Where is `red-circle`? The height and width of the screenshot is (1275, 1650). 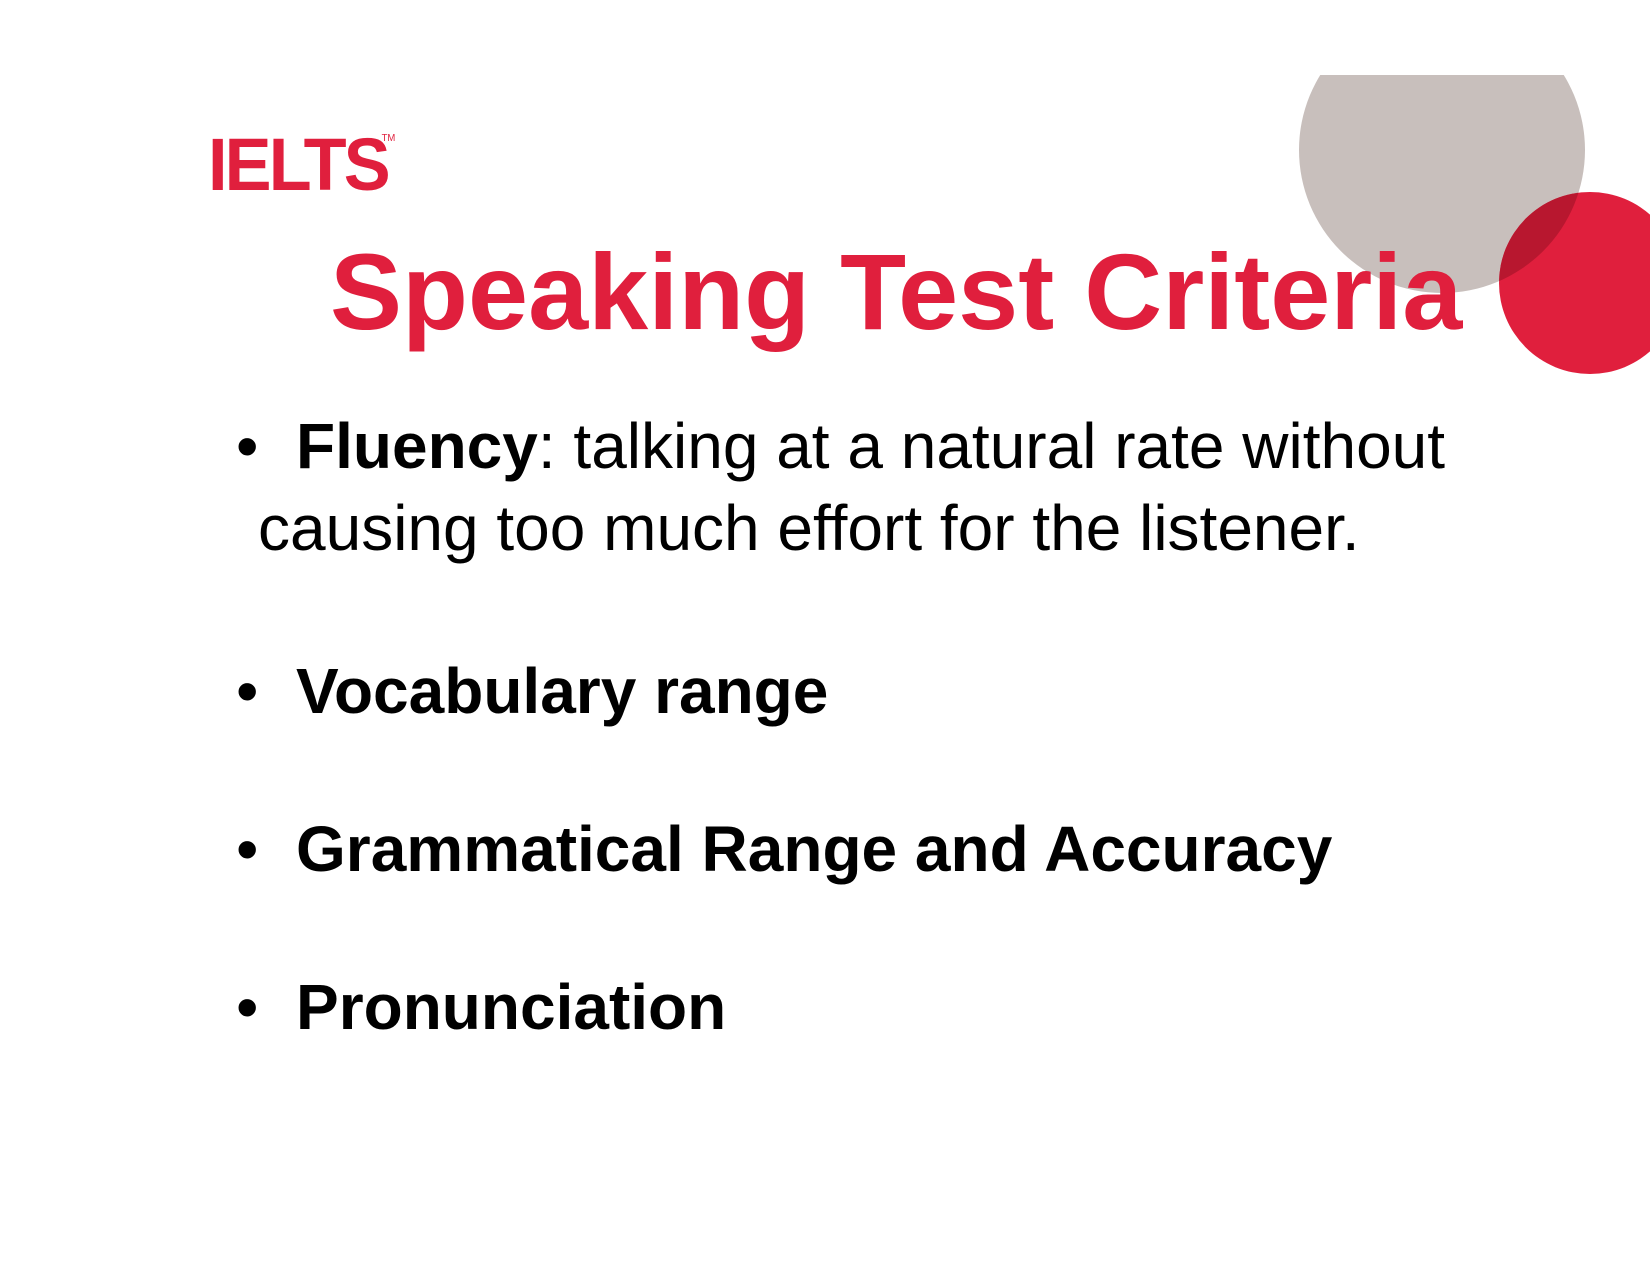
red-circle is located at coordinates (1574, 283).